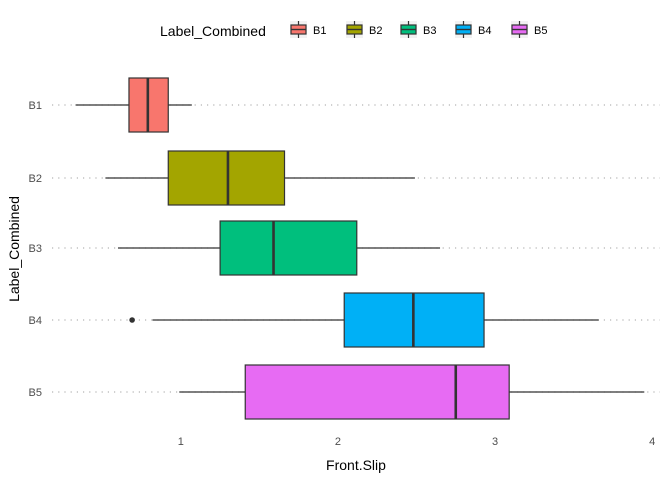  What do you see at coordinates (308, 29) in the screenshot?
I see `legend-item-b1: B1` at bounding box center [308, 29].